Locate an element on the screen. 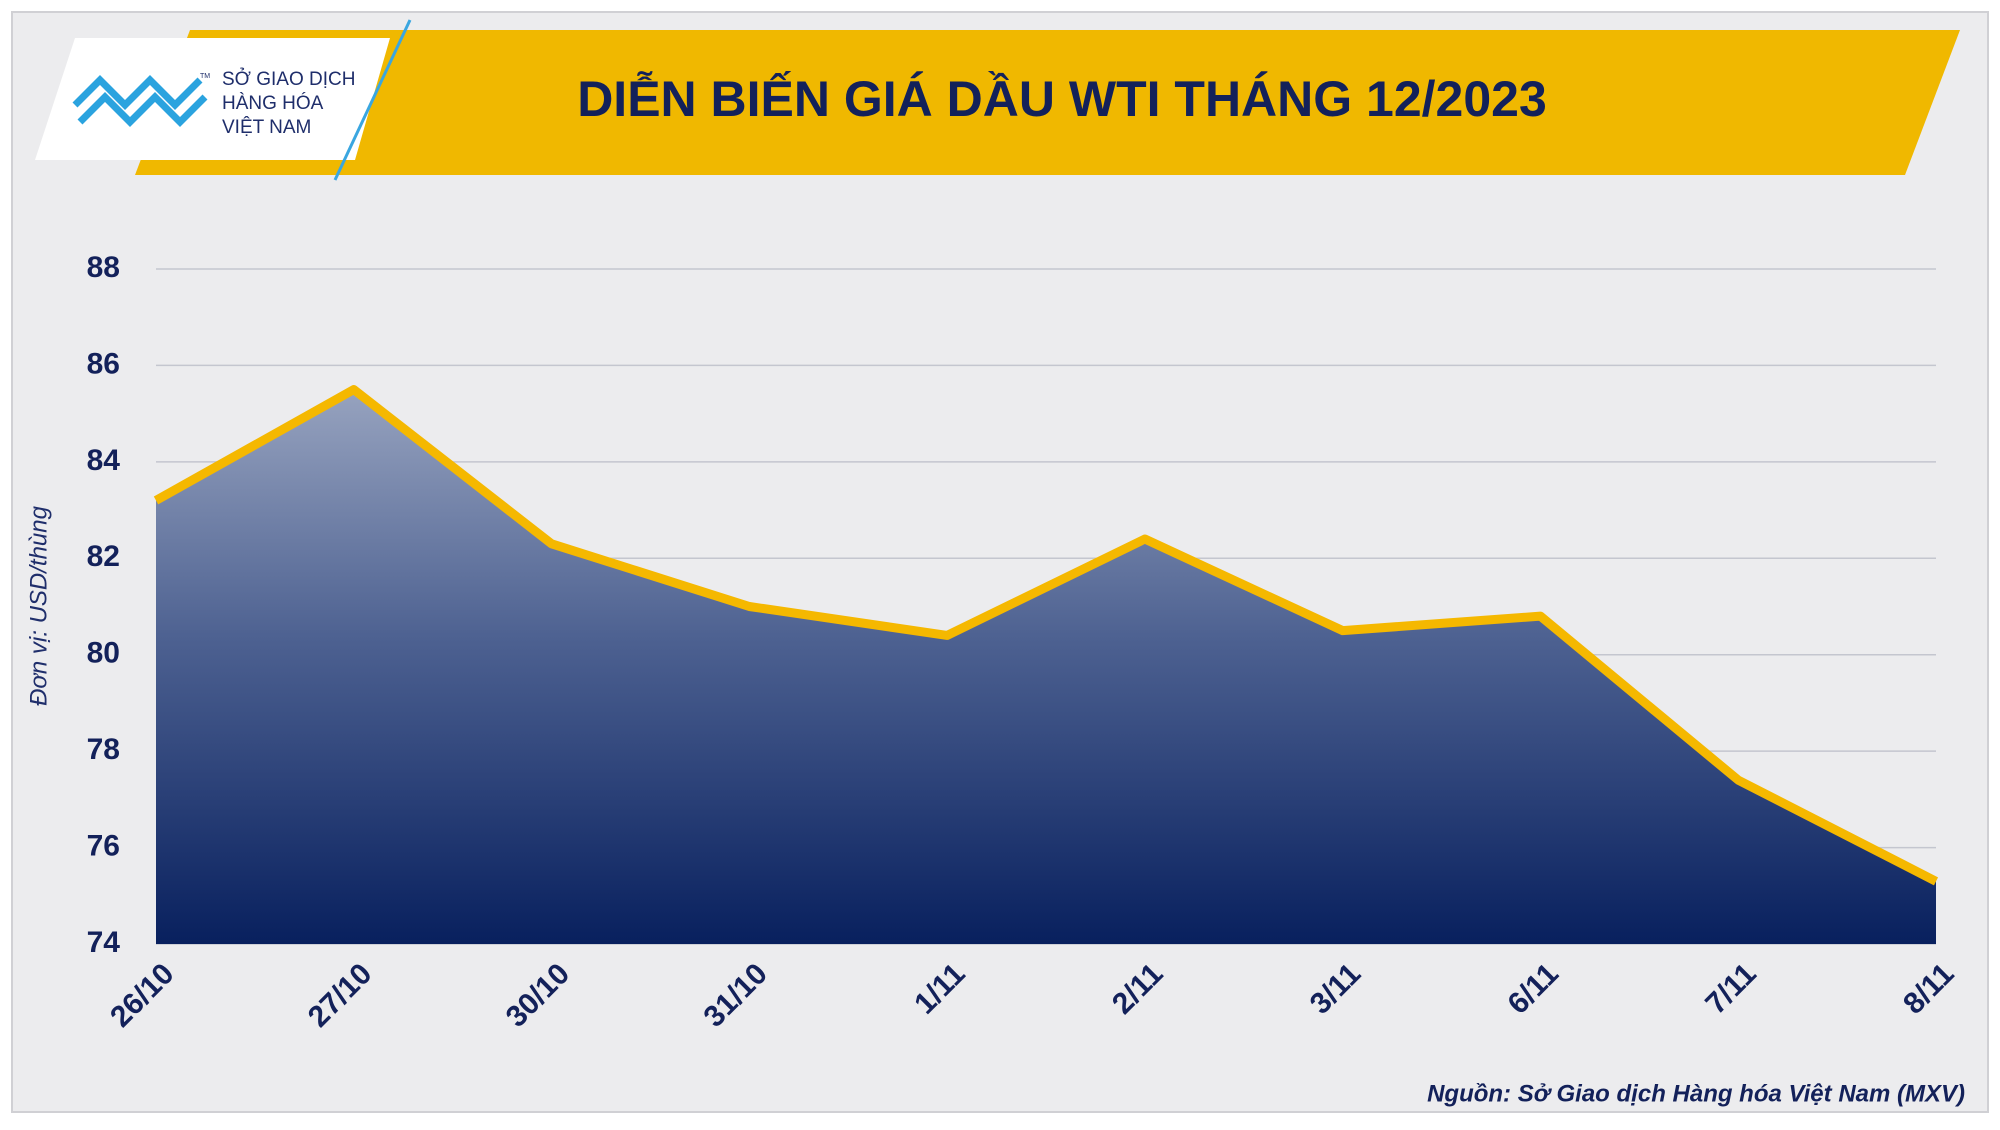 The height and width of the screenshot is (1130, 2000). logo-icon is located at coordinates (140, 101).